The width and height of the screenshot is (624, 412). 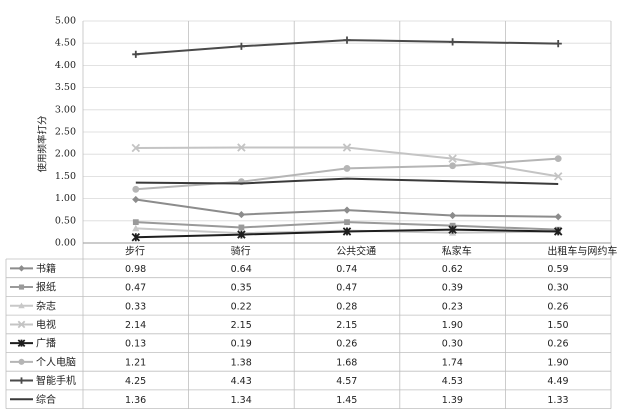 I want to click on x-category-label: 公共交通, so click(x=356, y=251).